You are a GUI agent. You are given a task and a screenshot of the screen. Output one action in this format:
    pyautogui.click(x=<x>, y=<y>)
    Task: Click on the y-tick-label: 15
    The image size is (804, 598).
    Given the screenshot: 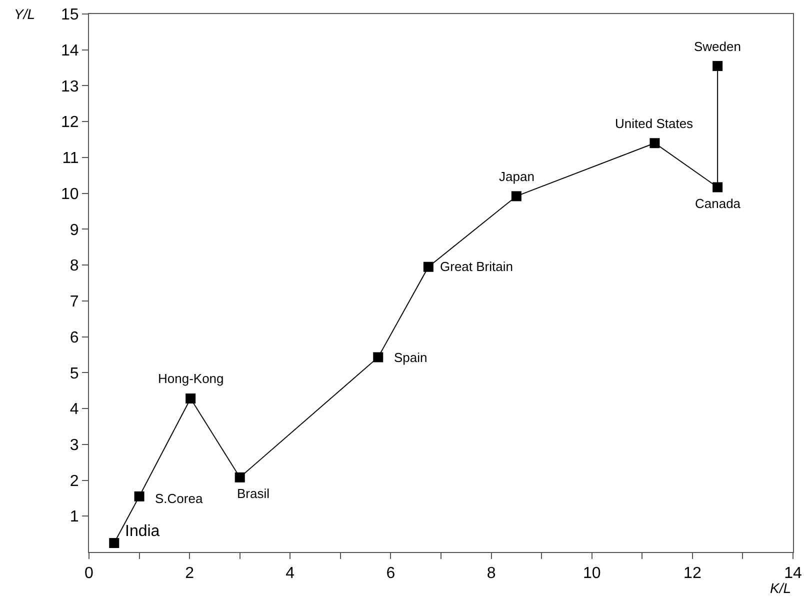 What is the action you would take?
    pyautogui.click(x=70, y=15)
    